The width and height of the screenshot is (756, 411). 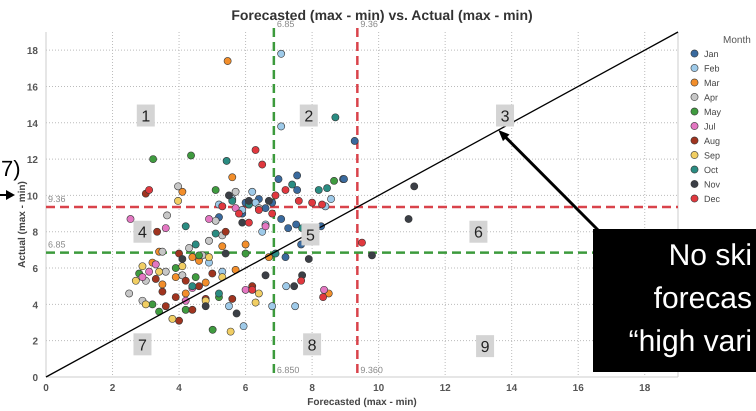 I want to click on text: 7), so click(x=11, y=168).